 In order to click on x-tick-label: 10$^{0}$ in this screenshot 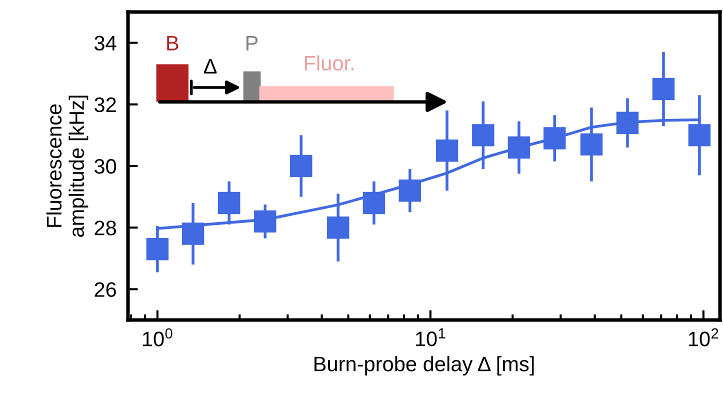, I will do `click(157, 337)`.